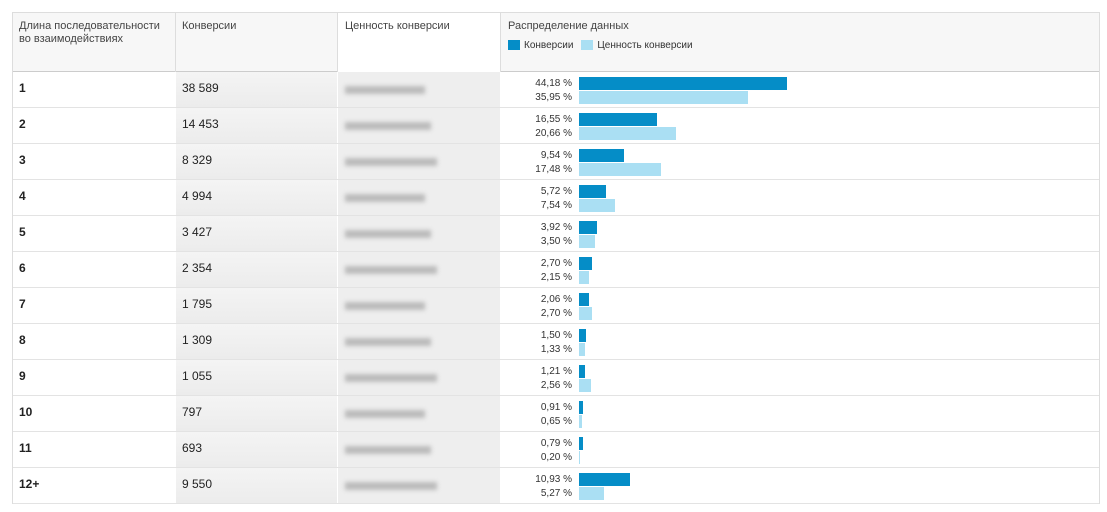 This screenshot has height=512, width=1107. I want to click on conversions: 4 994, so click(197, 196).